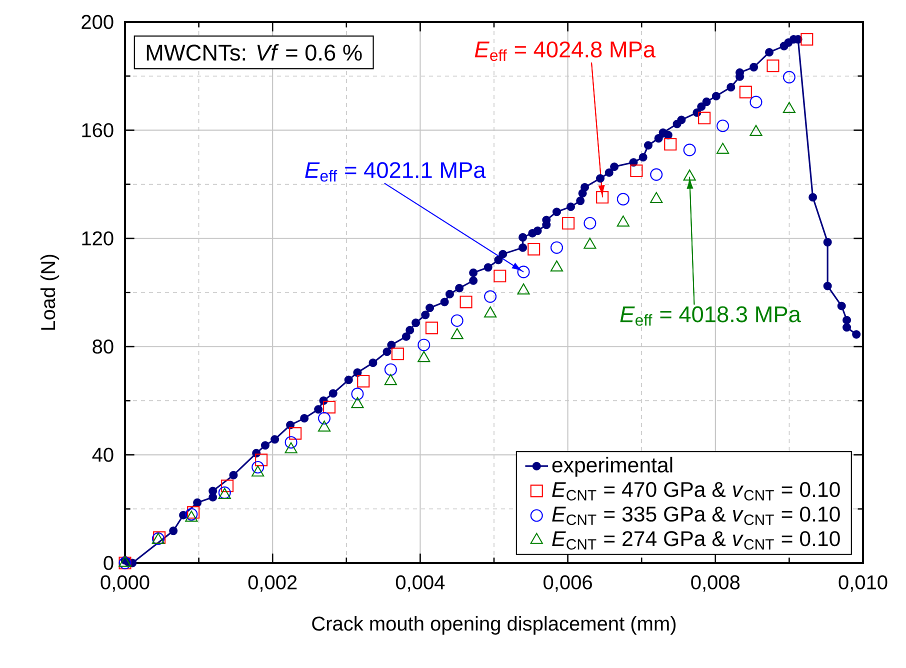  Describe the element at coordinates (98, 130) in the screenshot. I see `y-tick-label: 160` at that location.